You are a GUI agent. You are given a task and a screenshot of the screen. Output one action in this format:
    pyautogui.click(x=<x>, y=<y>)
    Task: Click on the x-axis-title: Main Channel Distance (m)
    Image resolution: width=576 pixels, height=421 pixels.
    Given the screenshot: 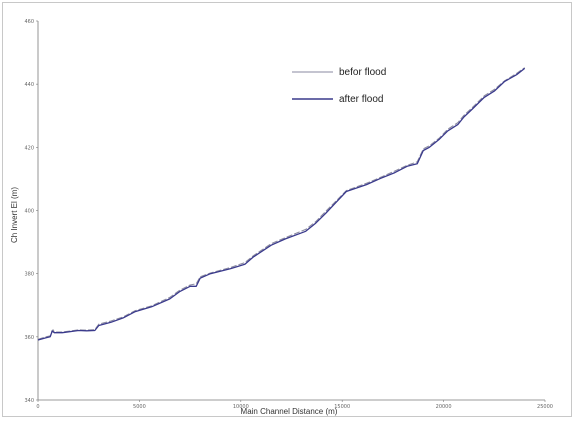 What is the action you would take?
    pyautogui.click(x=289, y=411)
    